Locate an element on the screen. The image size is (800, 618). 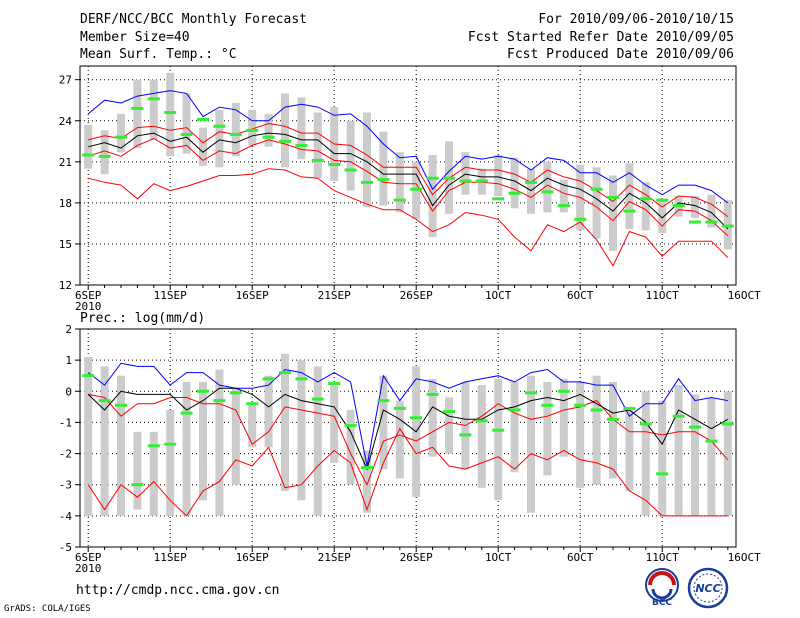
x-tick-label: 6OCT is located at coordinates (580, 557).